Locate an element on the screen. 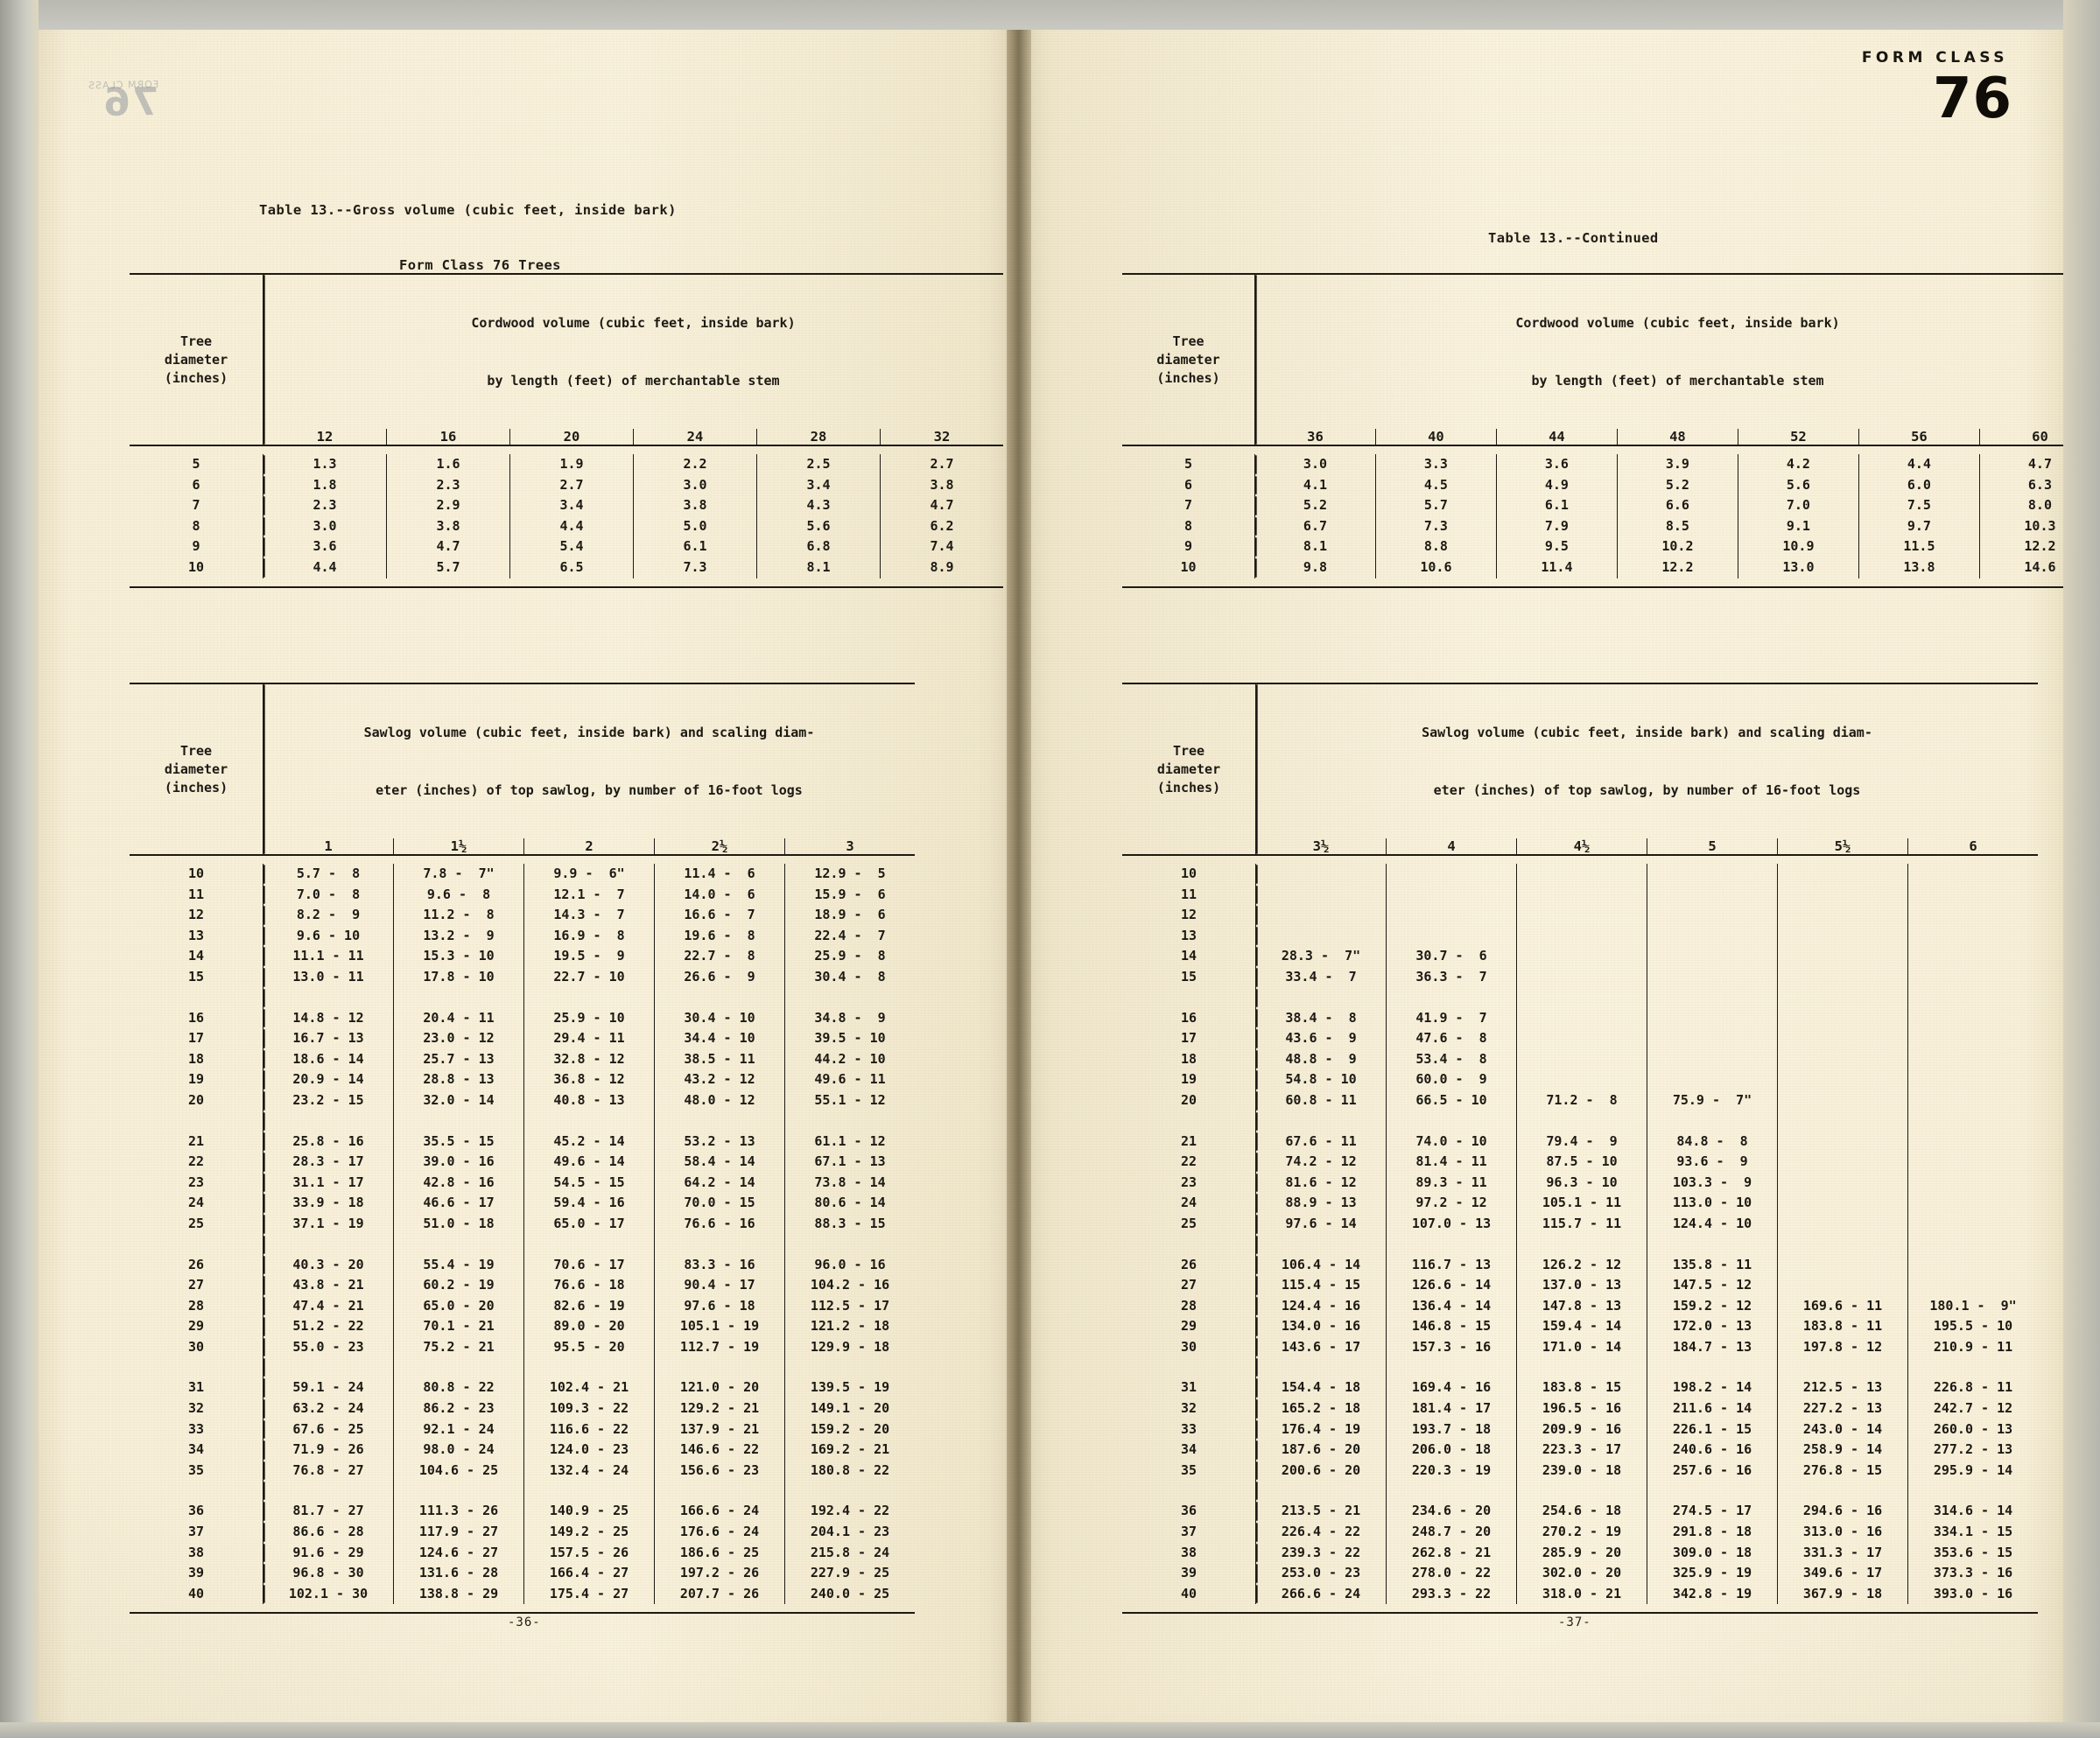 This screenshot has height=1738, width=2100. data-cell: 10.6 is located at coordinates (1436, 567).